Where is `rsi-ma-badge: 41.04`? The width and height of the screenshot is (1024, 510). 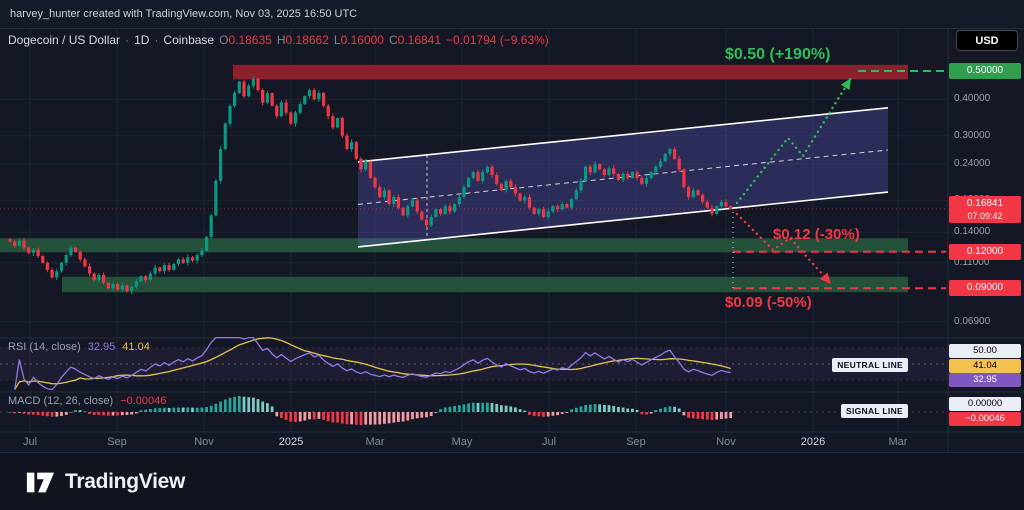 rsi-ma-badge: 41.04 is located at coordinates (985, 366).